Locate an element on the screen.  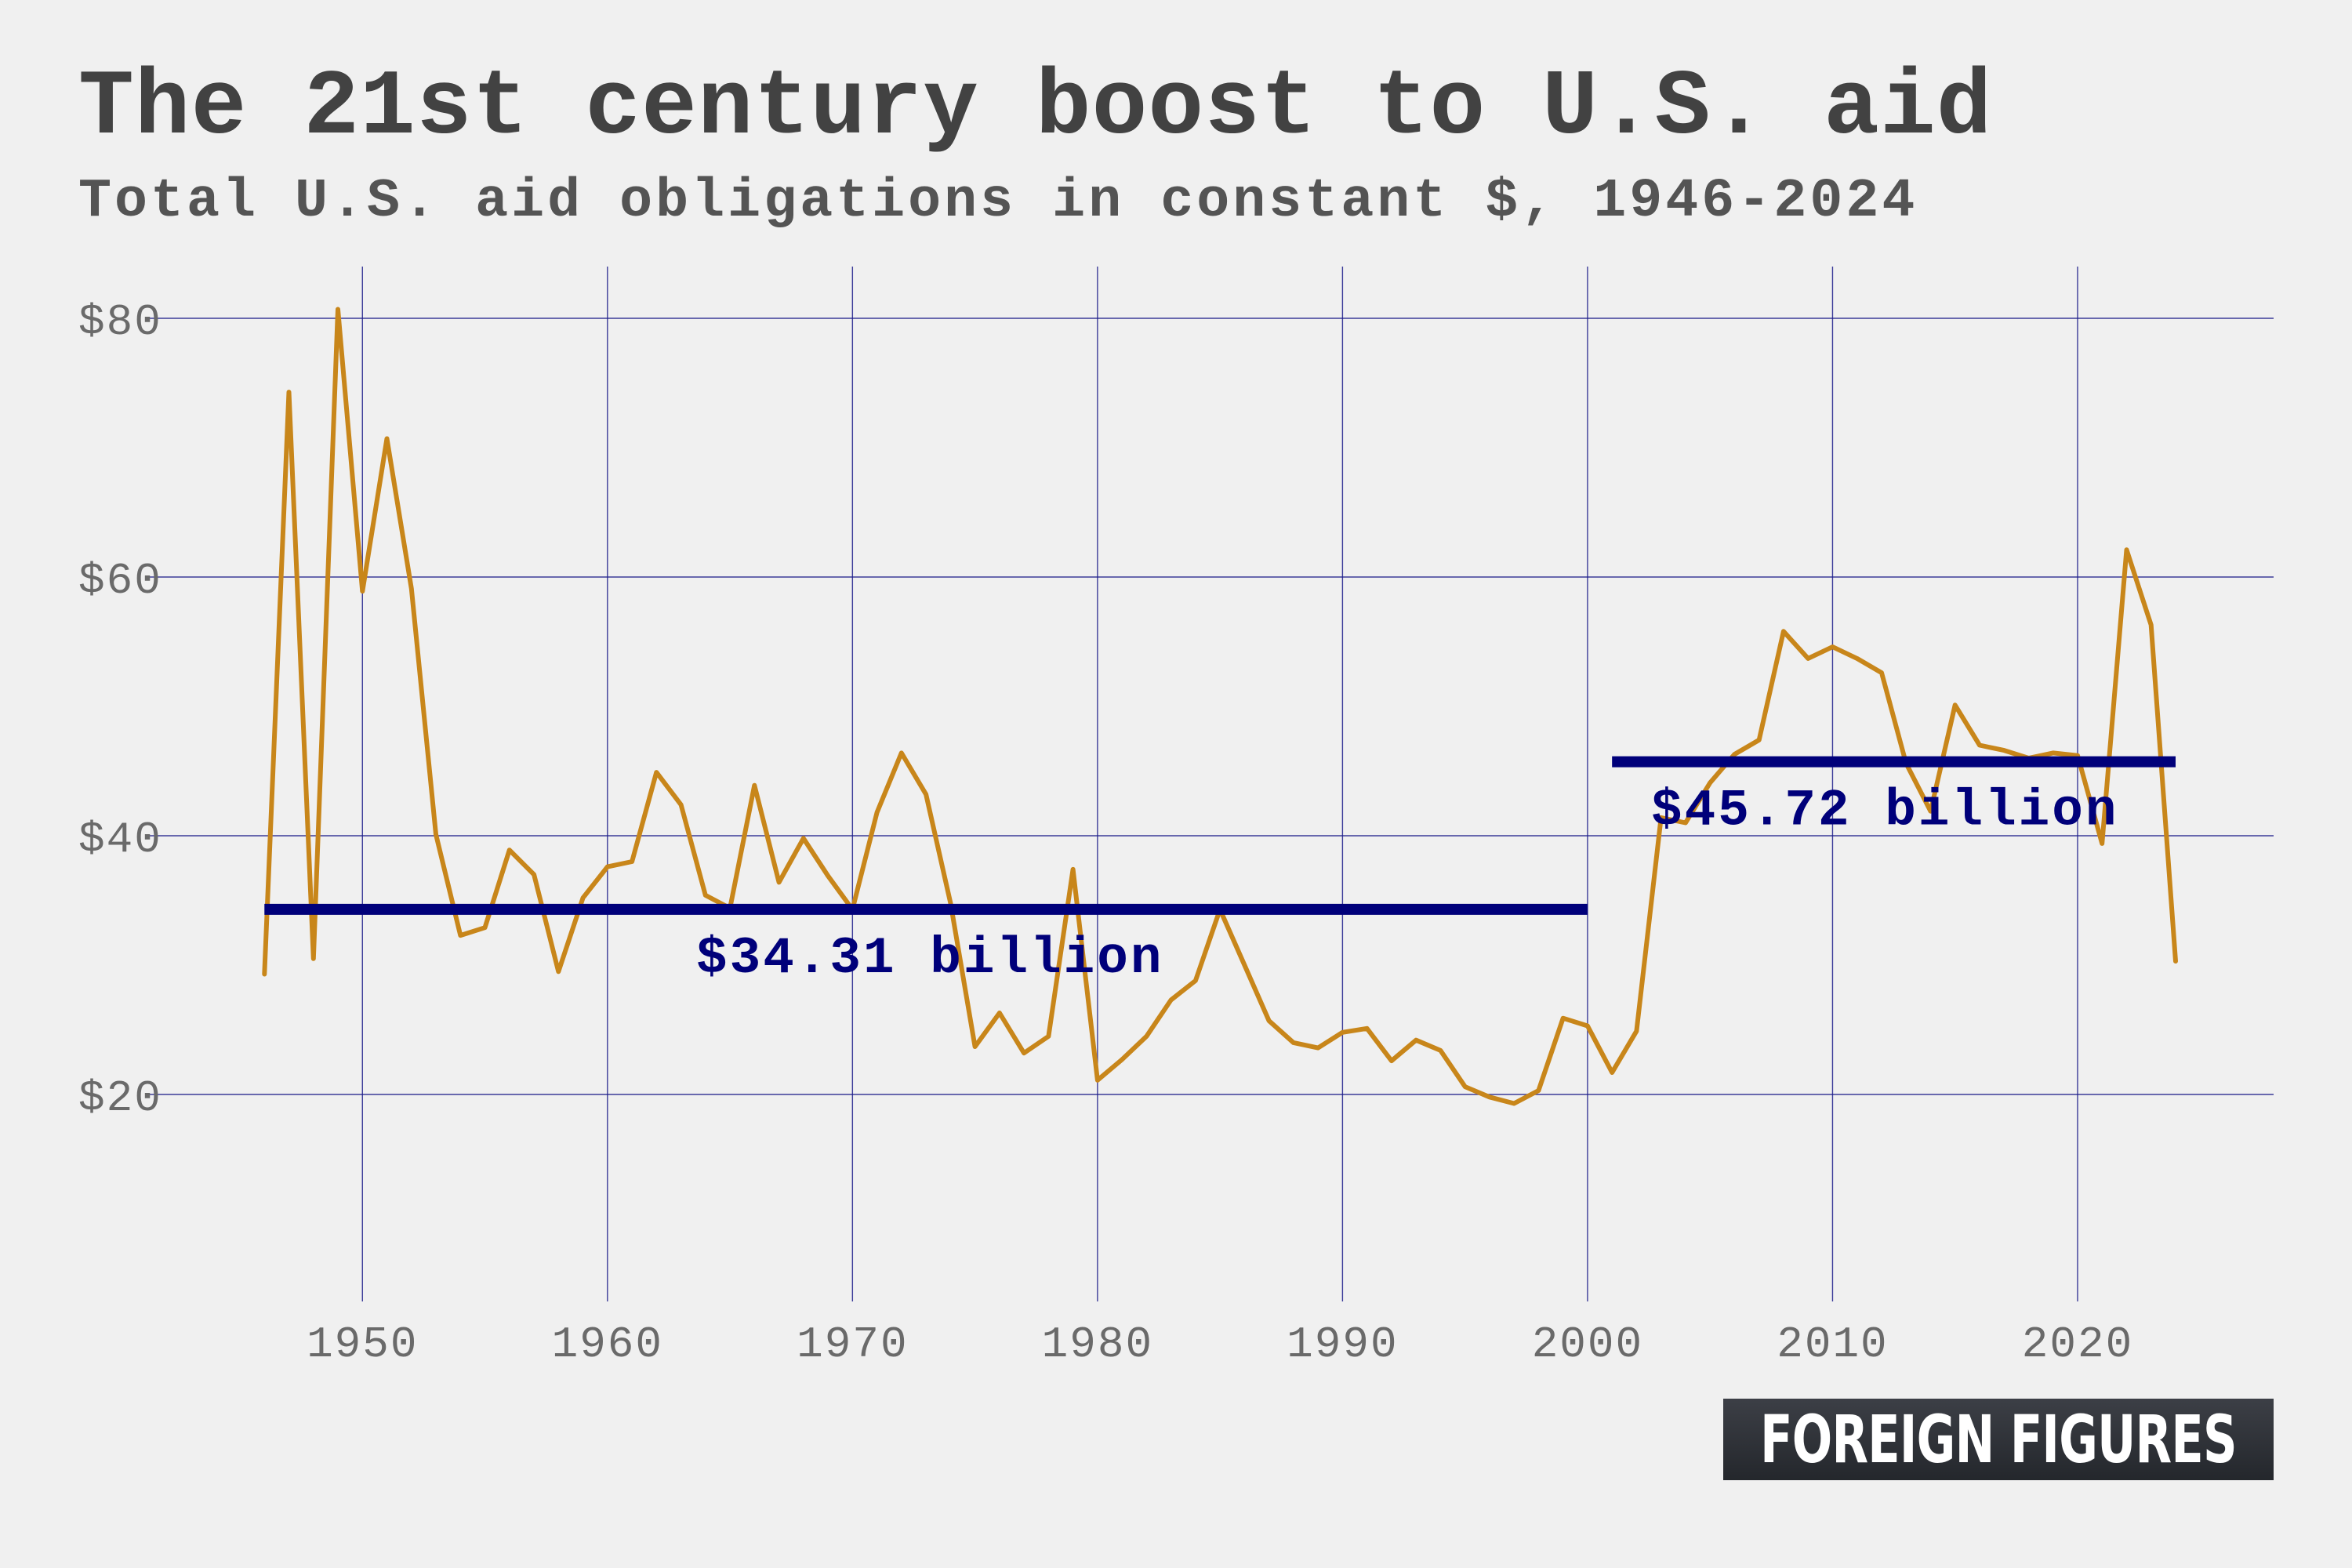
x-tick-label: 1960 is located at coordinates (607, 1344).